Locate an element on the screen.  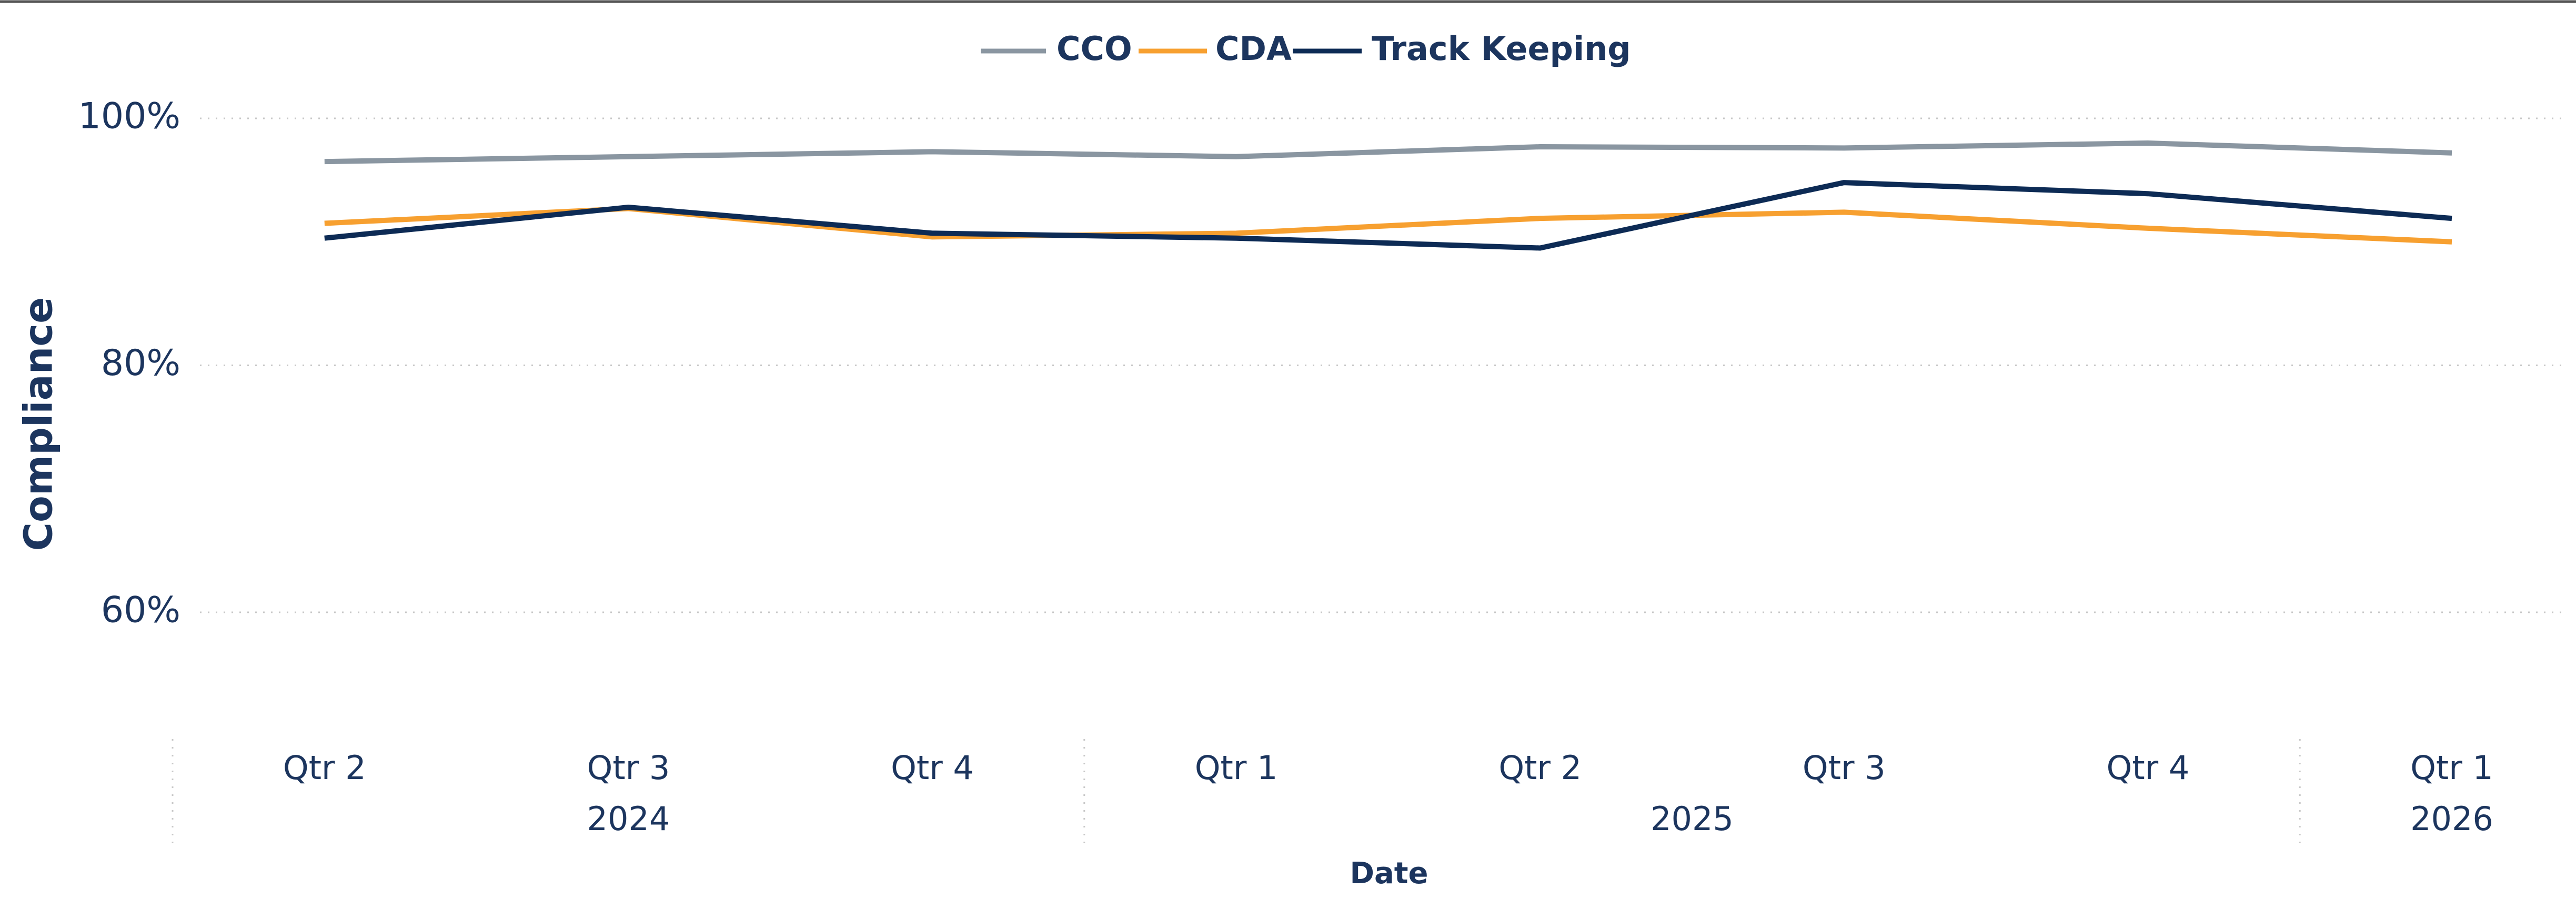
legend-label: Track Keeping is located at coordinates (1501, 48).